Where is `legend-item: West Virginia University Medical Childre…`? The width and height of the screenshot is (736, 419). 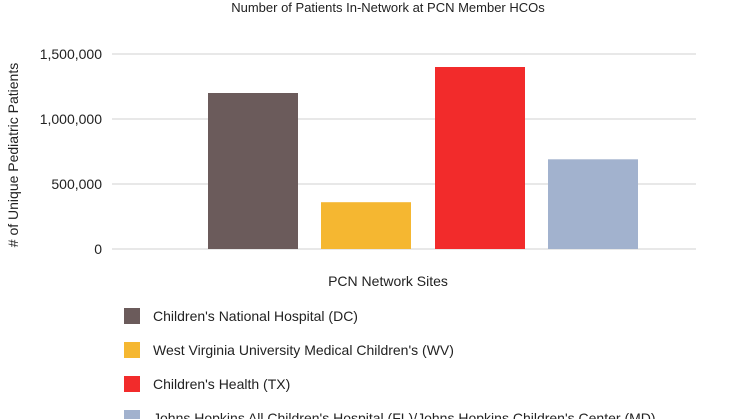
legend-item: West Virginia University Medical Childre… is located at coordinates (289, 350).